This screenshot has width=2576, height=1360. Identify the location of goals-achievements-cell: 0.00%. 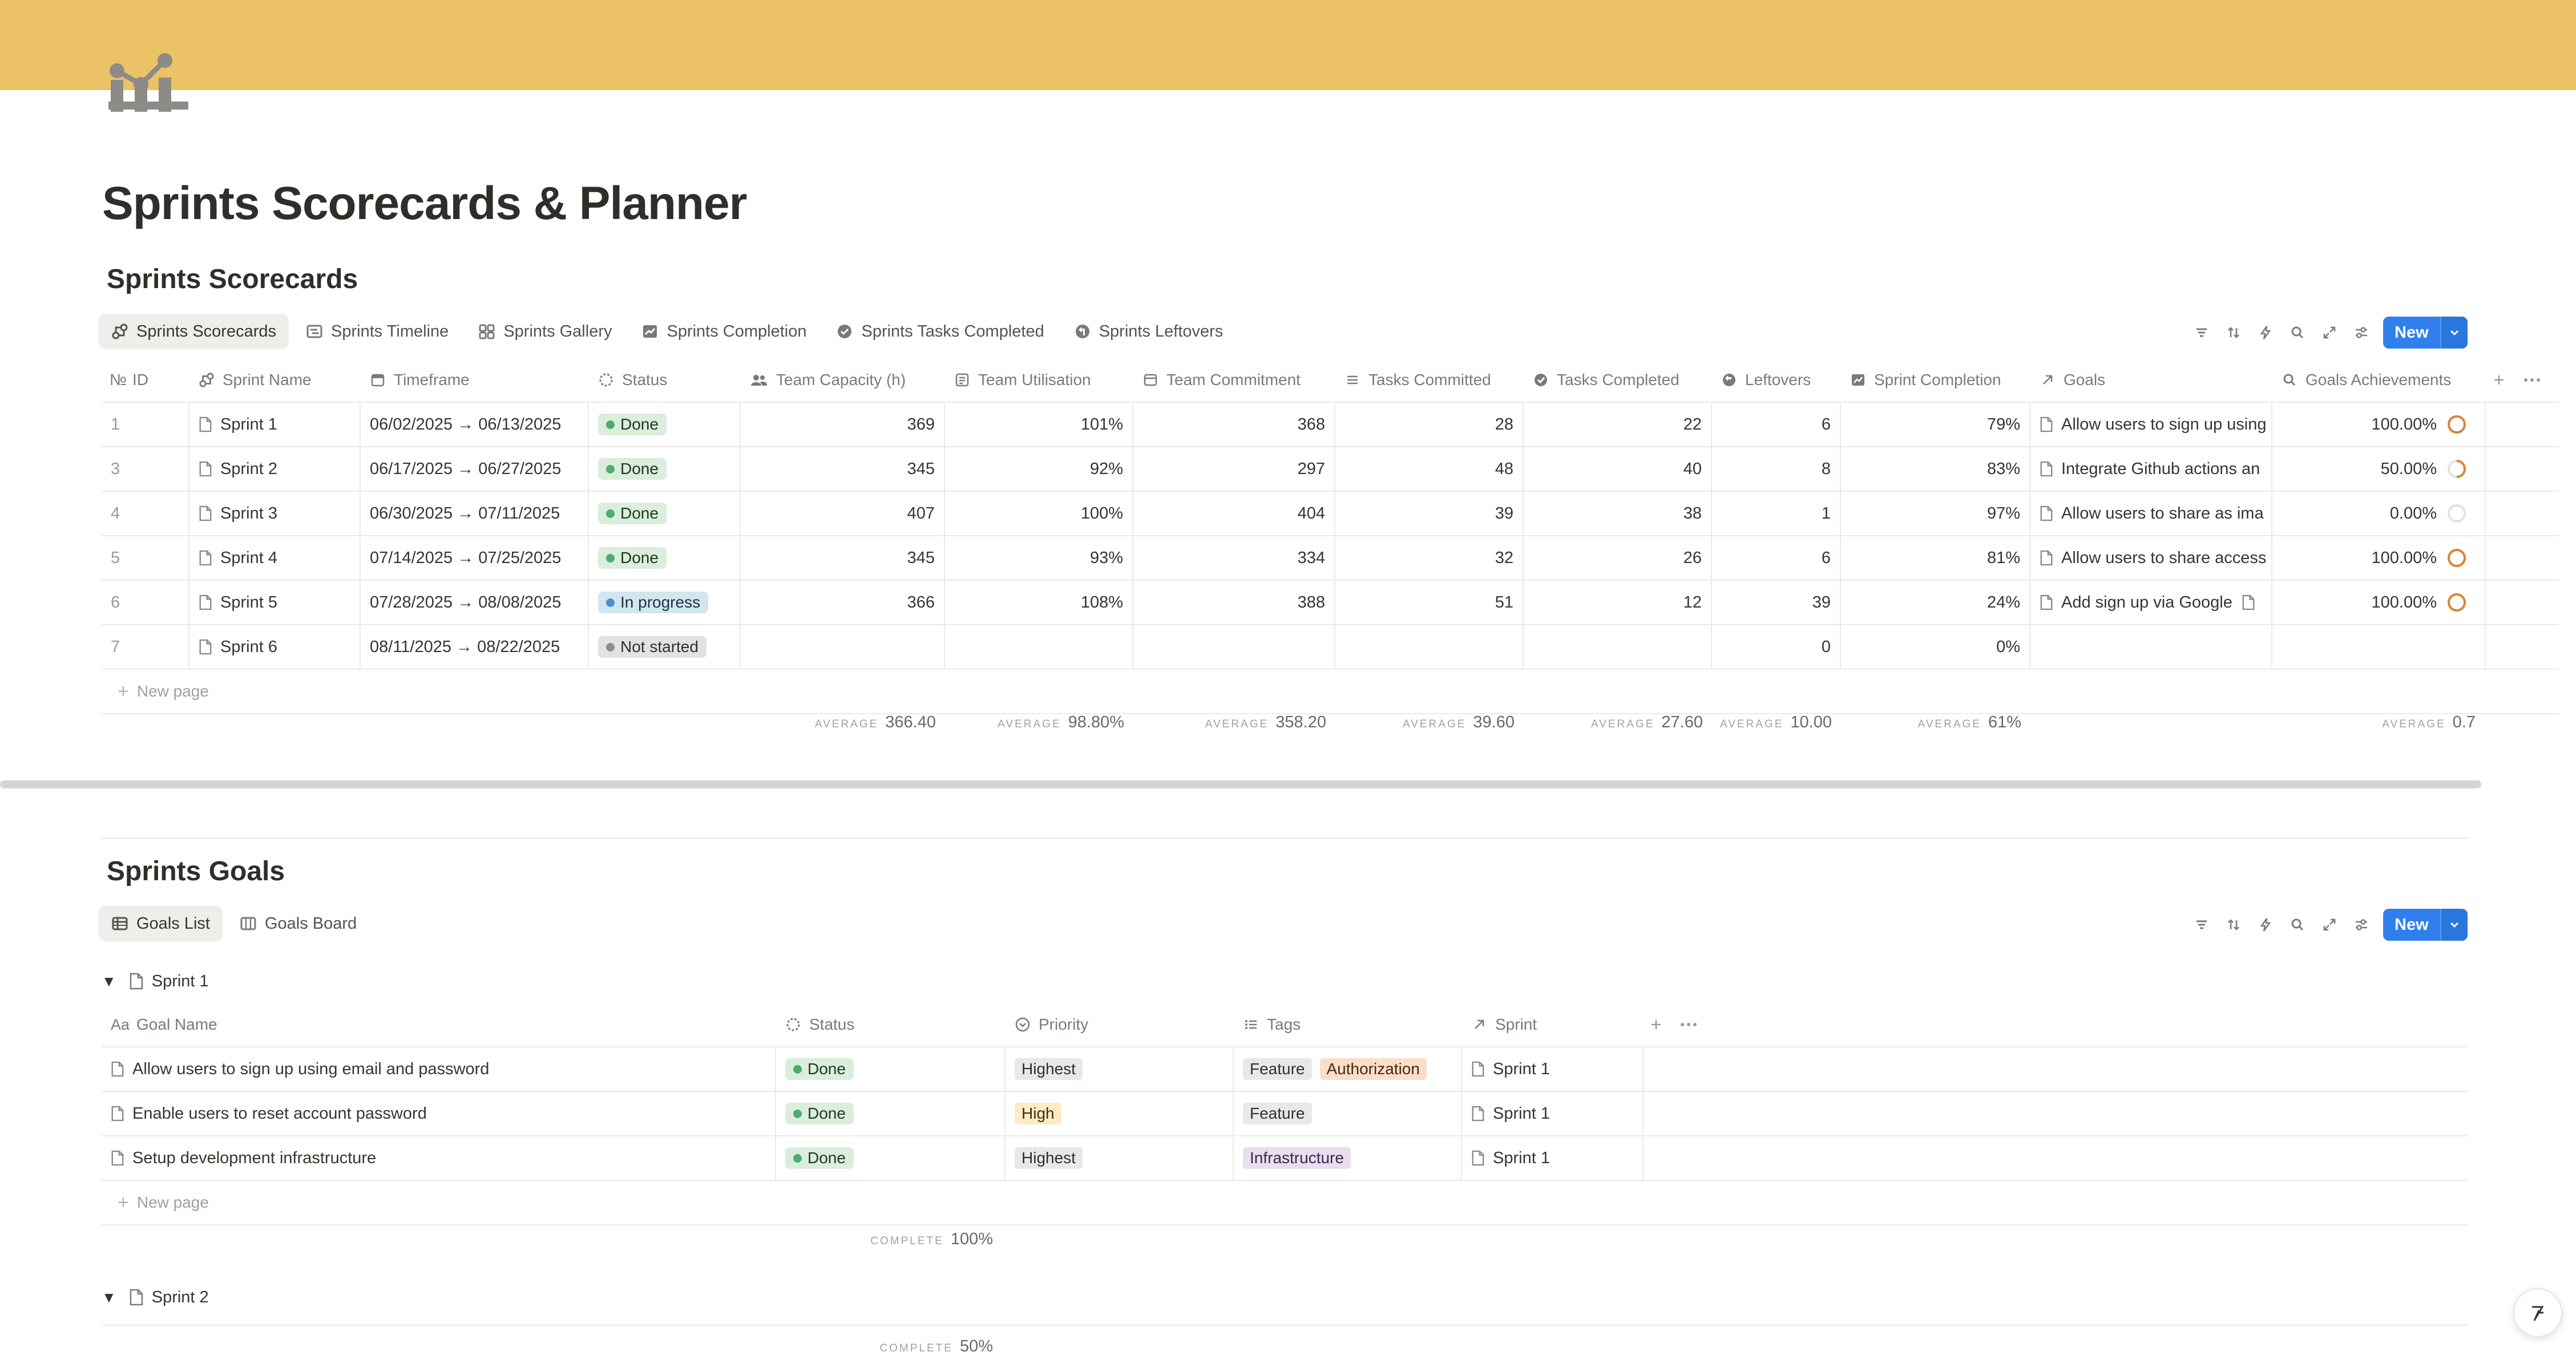
(2379, 513).